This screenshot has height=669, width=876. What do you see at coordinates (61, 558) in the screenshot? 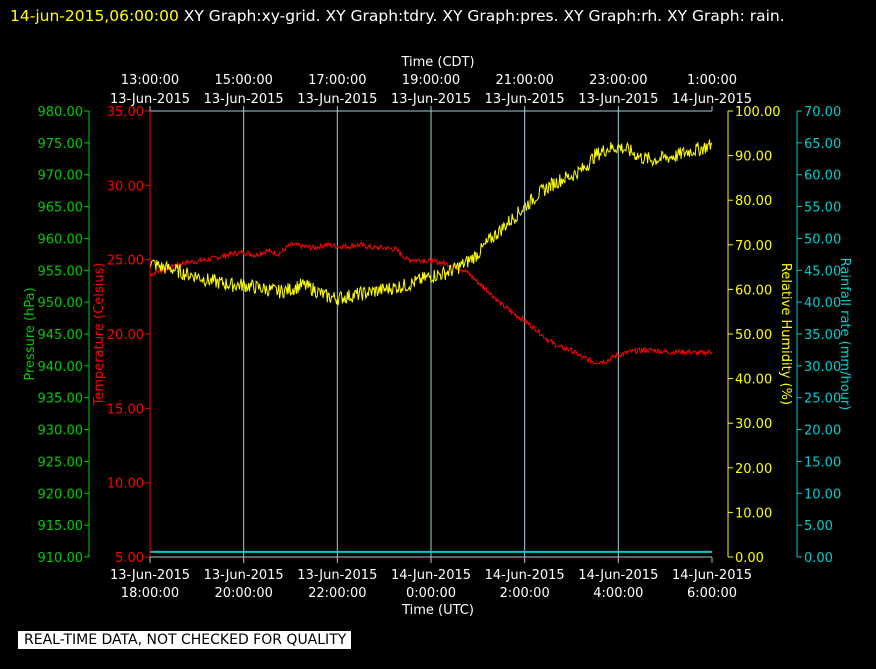
I see `pressure-tick-label: 910.00` at bounding box center [61, 558].